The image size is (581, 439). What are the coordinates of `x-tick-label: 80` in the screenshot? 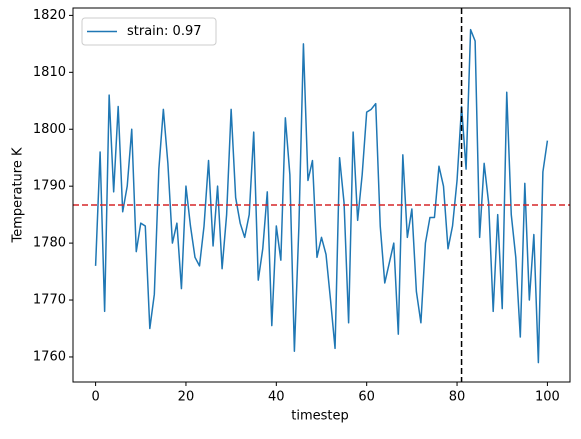 It's located at (457, 397).